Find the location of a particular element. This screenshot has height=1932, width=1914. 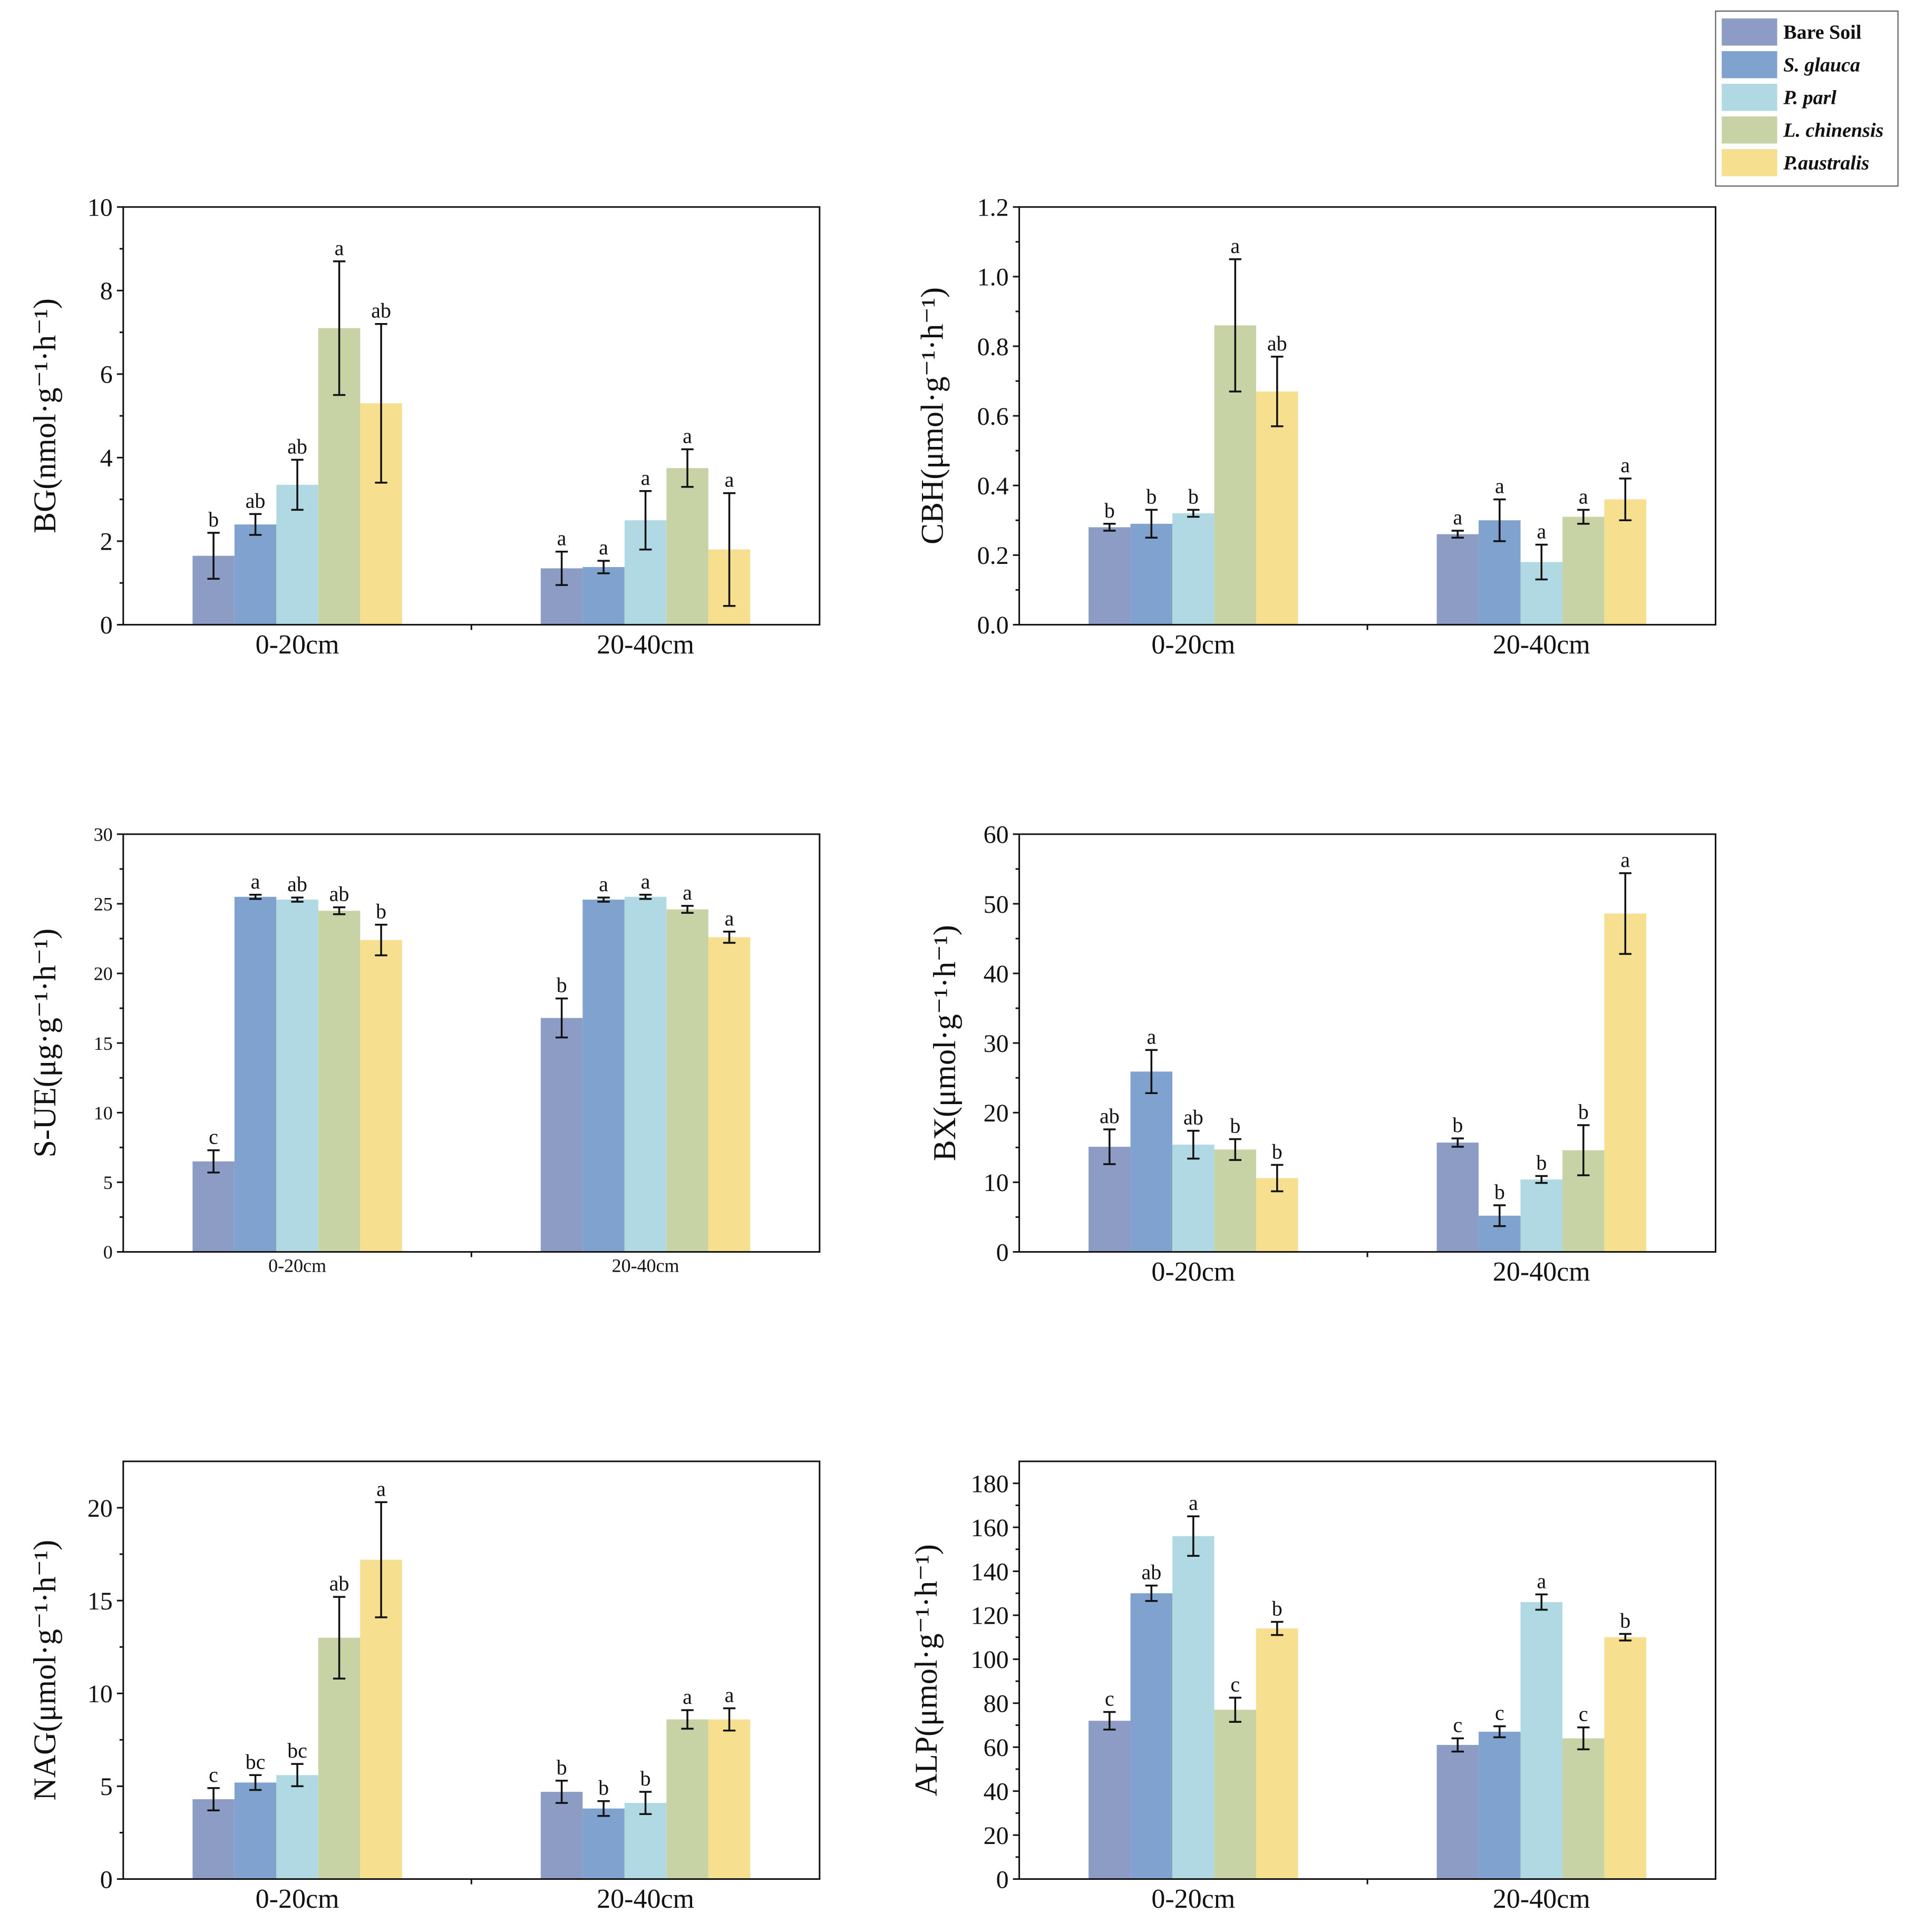

y-tick-label: 2 is located at coordinates (106, 542).